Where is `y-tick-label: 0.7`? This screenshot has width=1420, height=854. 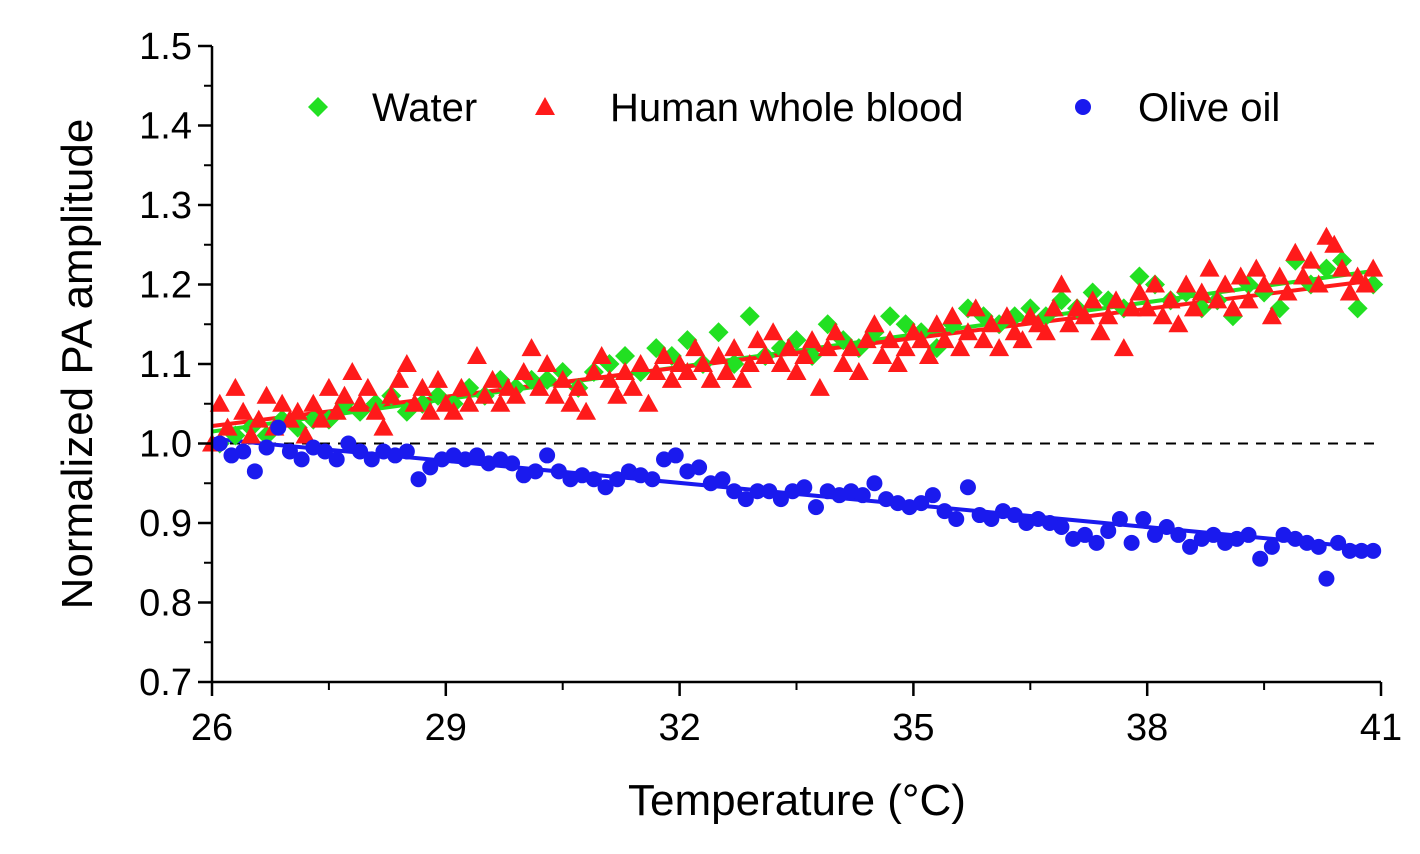 y-tick-label: 0.7 is located at coordinates (165, 683).